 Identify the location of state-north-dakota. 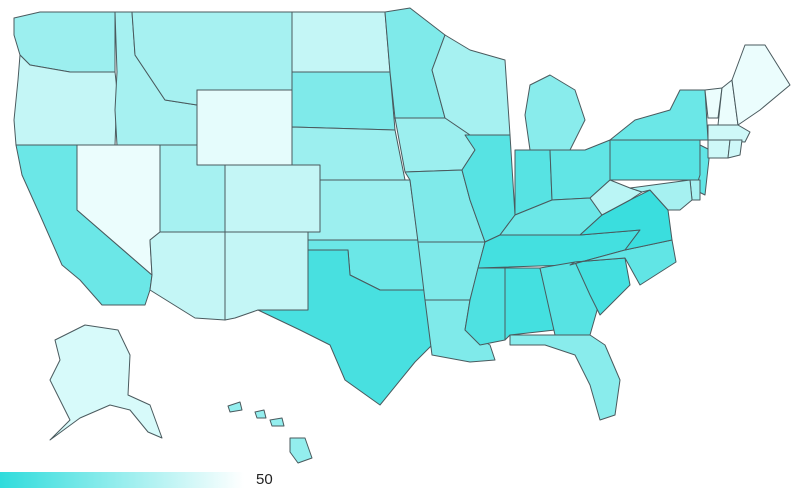
(341, 42).